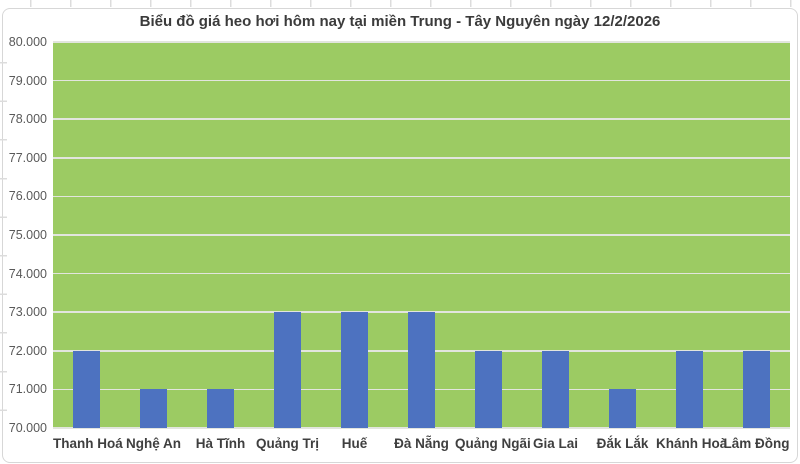 This screenshot has height=464, width=800. What do you see at coordinates (692, 443) in the screenshot?
I see `x-category-label: Khánh Hoà` at bounding box center [692, 443].